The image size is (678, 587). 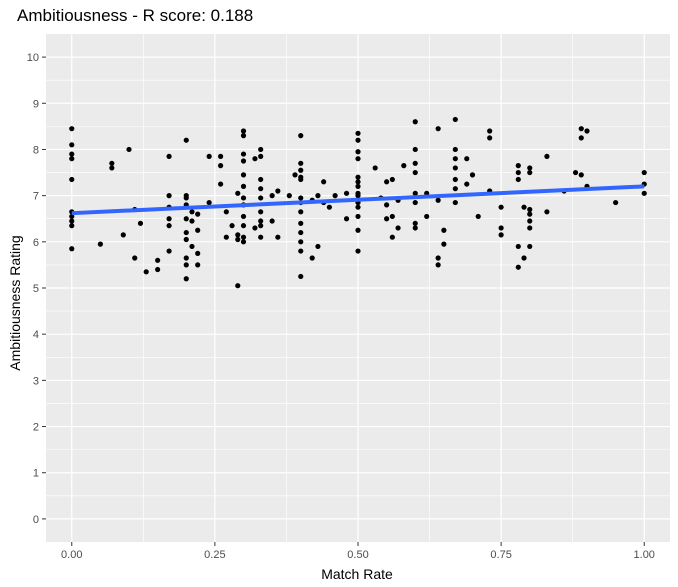 I want to click on y-tick-label: 3, so click(x=36, y=381).